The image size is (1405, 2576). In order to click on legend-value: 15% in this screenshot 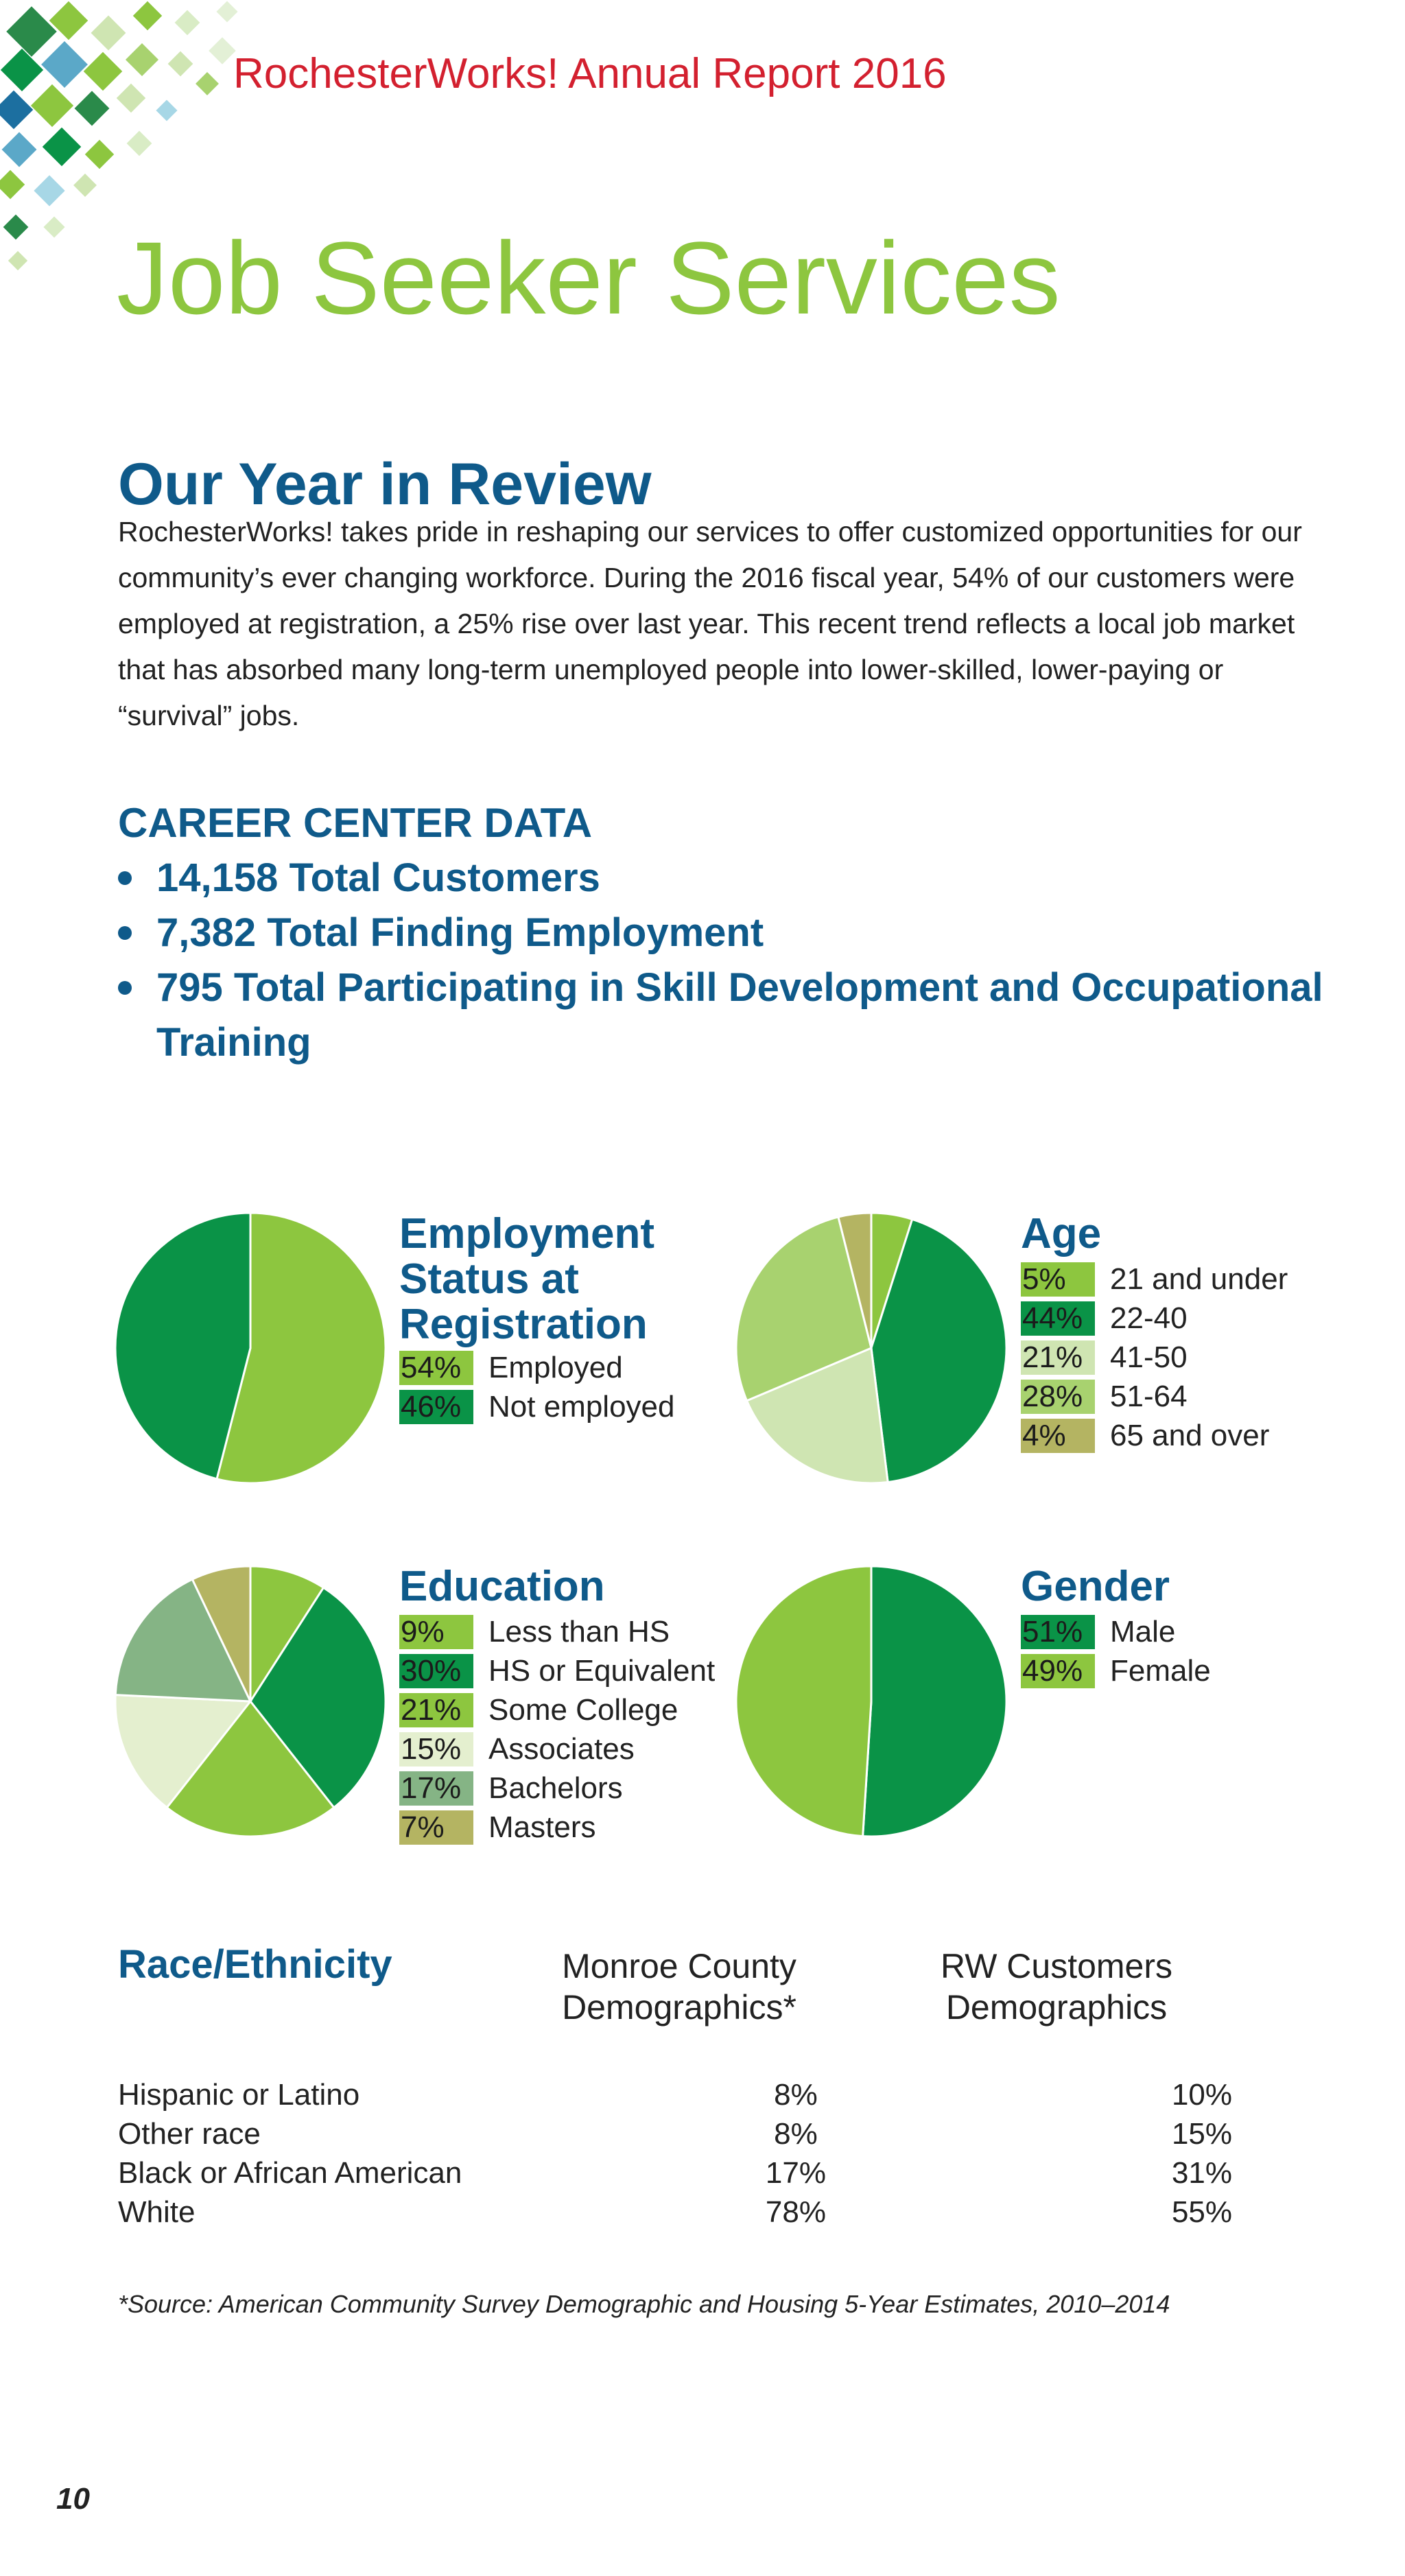, I will do `click(436, 1749)`.